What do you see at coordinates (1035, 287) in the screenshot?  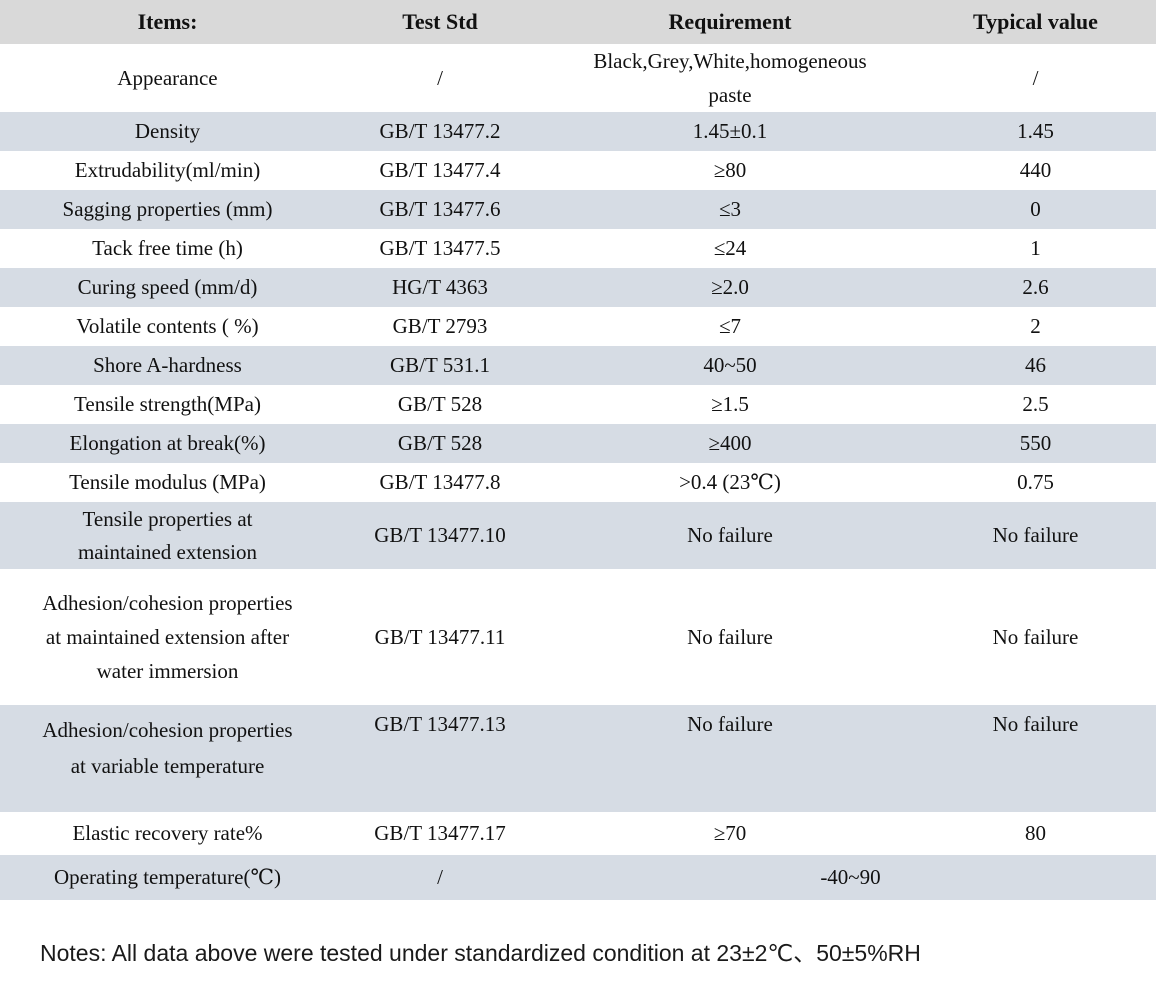 I see `cell-typical-value: 2.6` at bounding box center [1035, 287].